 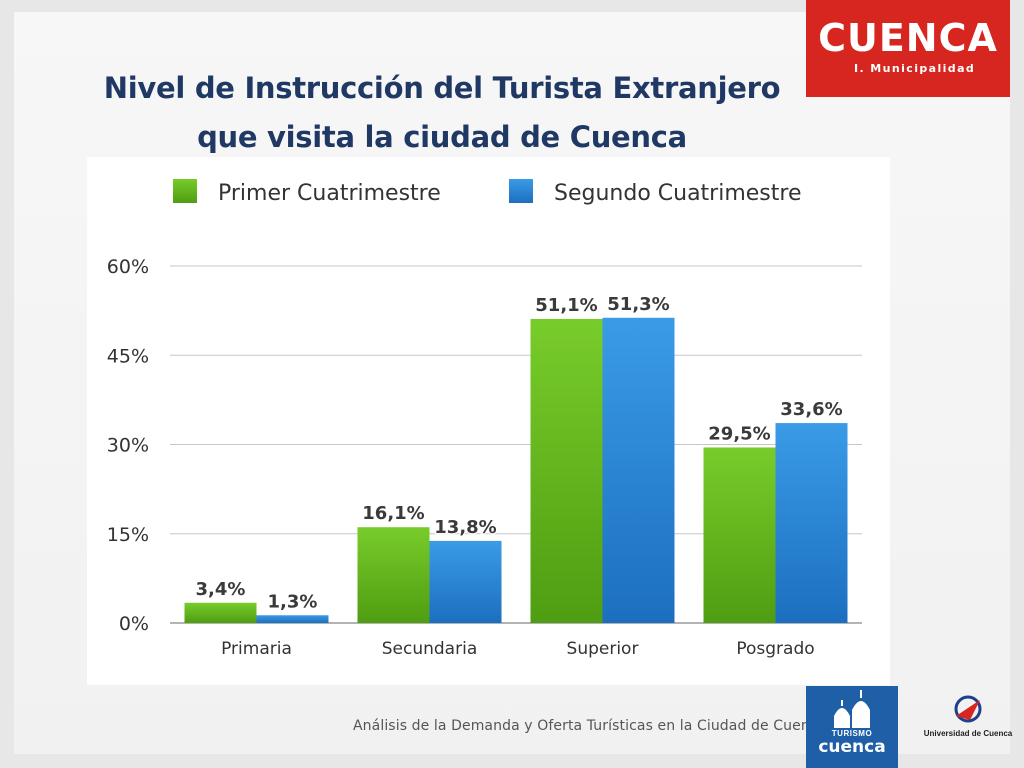 What do you see at coordinates (329, 193) in the screenshot?
I see `legend-label: Primer Cuatrimestre` at bounding box center [329, 193].